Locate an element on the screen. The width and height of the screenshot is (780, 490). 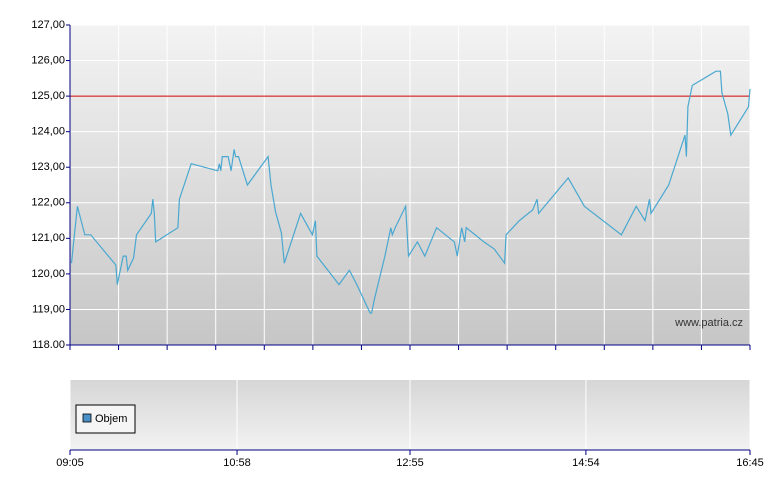
y-tick-label: 127,00 is located at coordinates (48, 25).